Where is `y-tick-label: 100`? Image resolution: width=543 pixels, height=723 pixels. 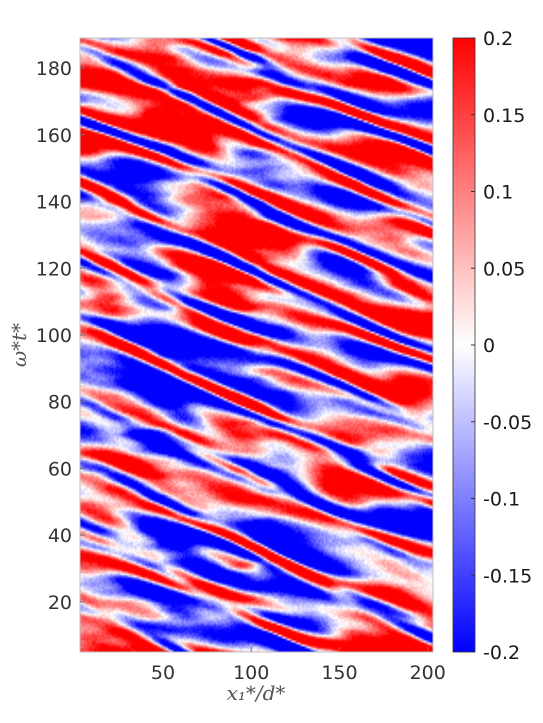
y-tick-label: 100 is located at coordinates (54, 336).